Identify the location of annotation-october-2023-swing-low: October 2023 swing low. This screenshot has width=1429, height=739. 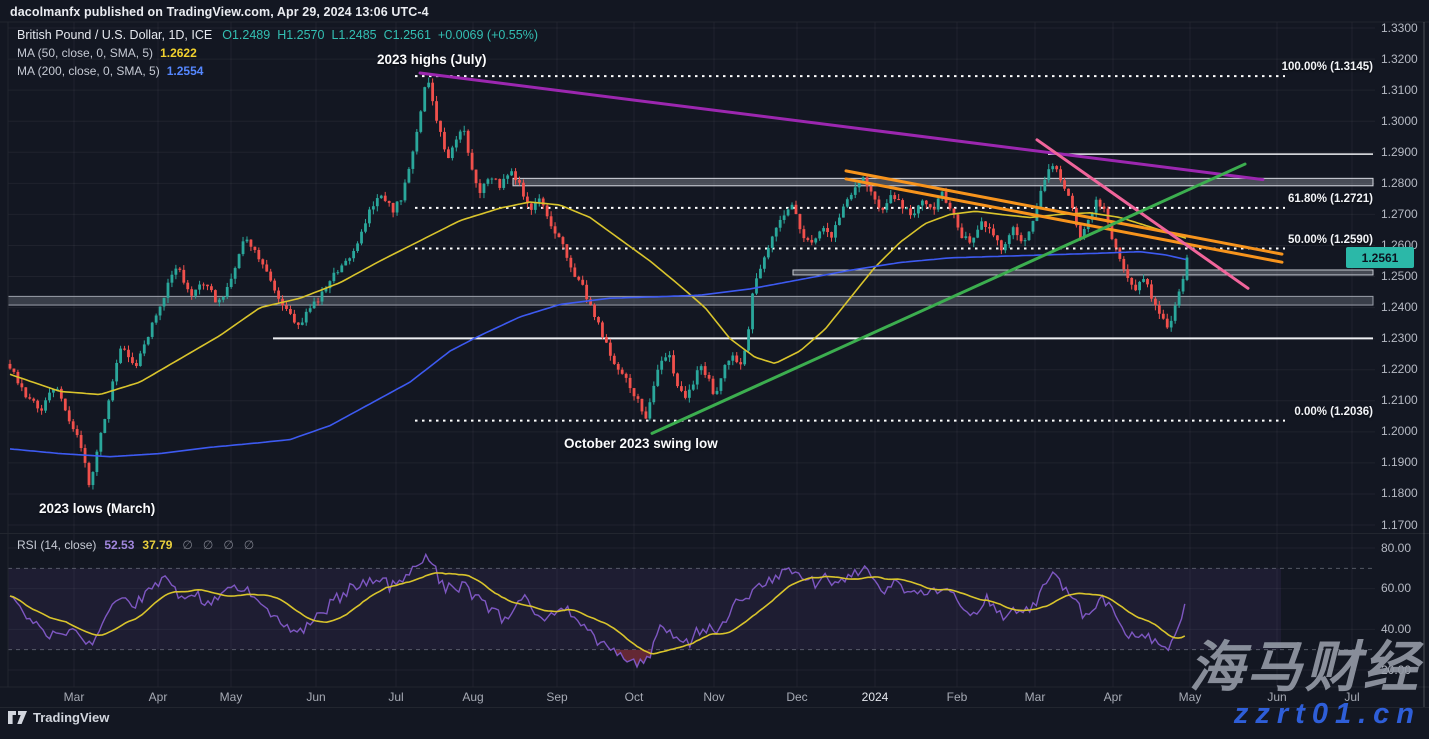
(641, 443).